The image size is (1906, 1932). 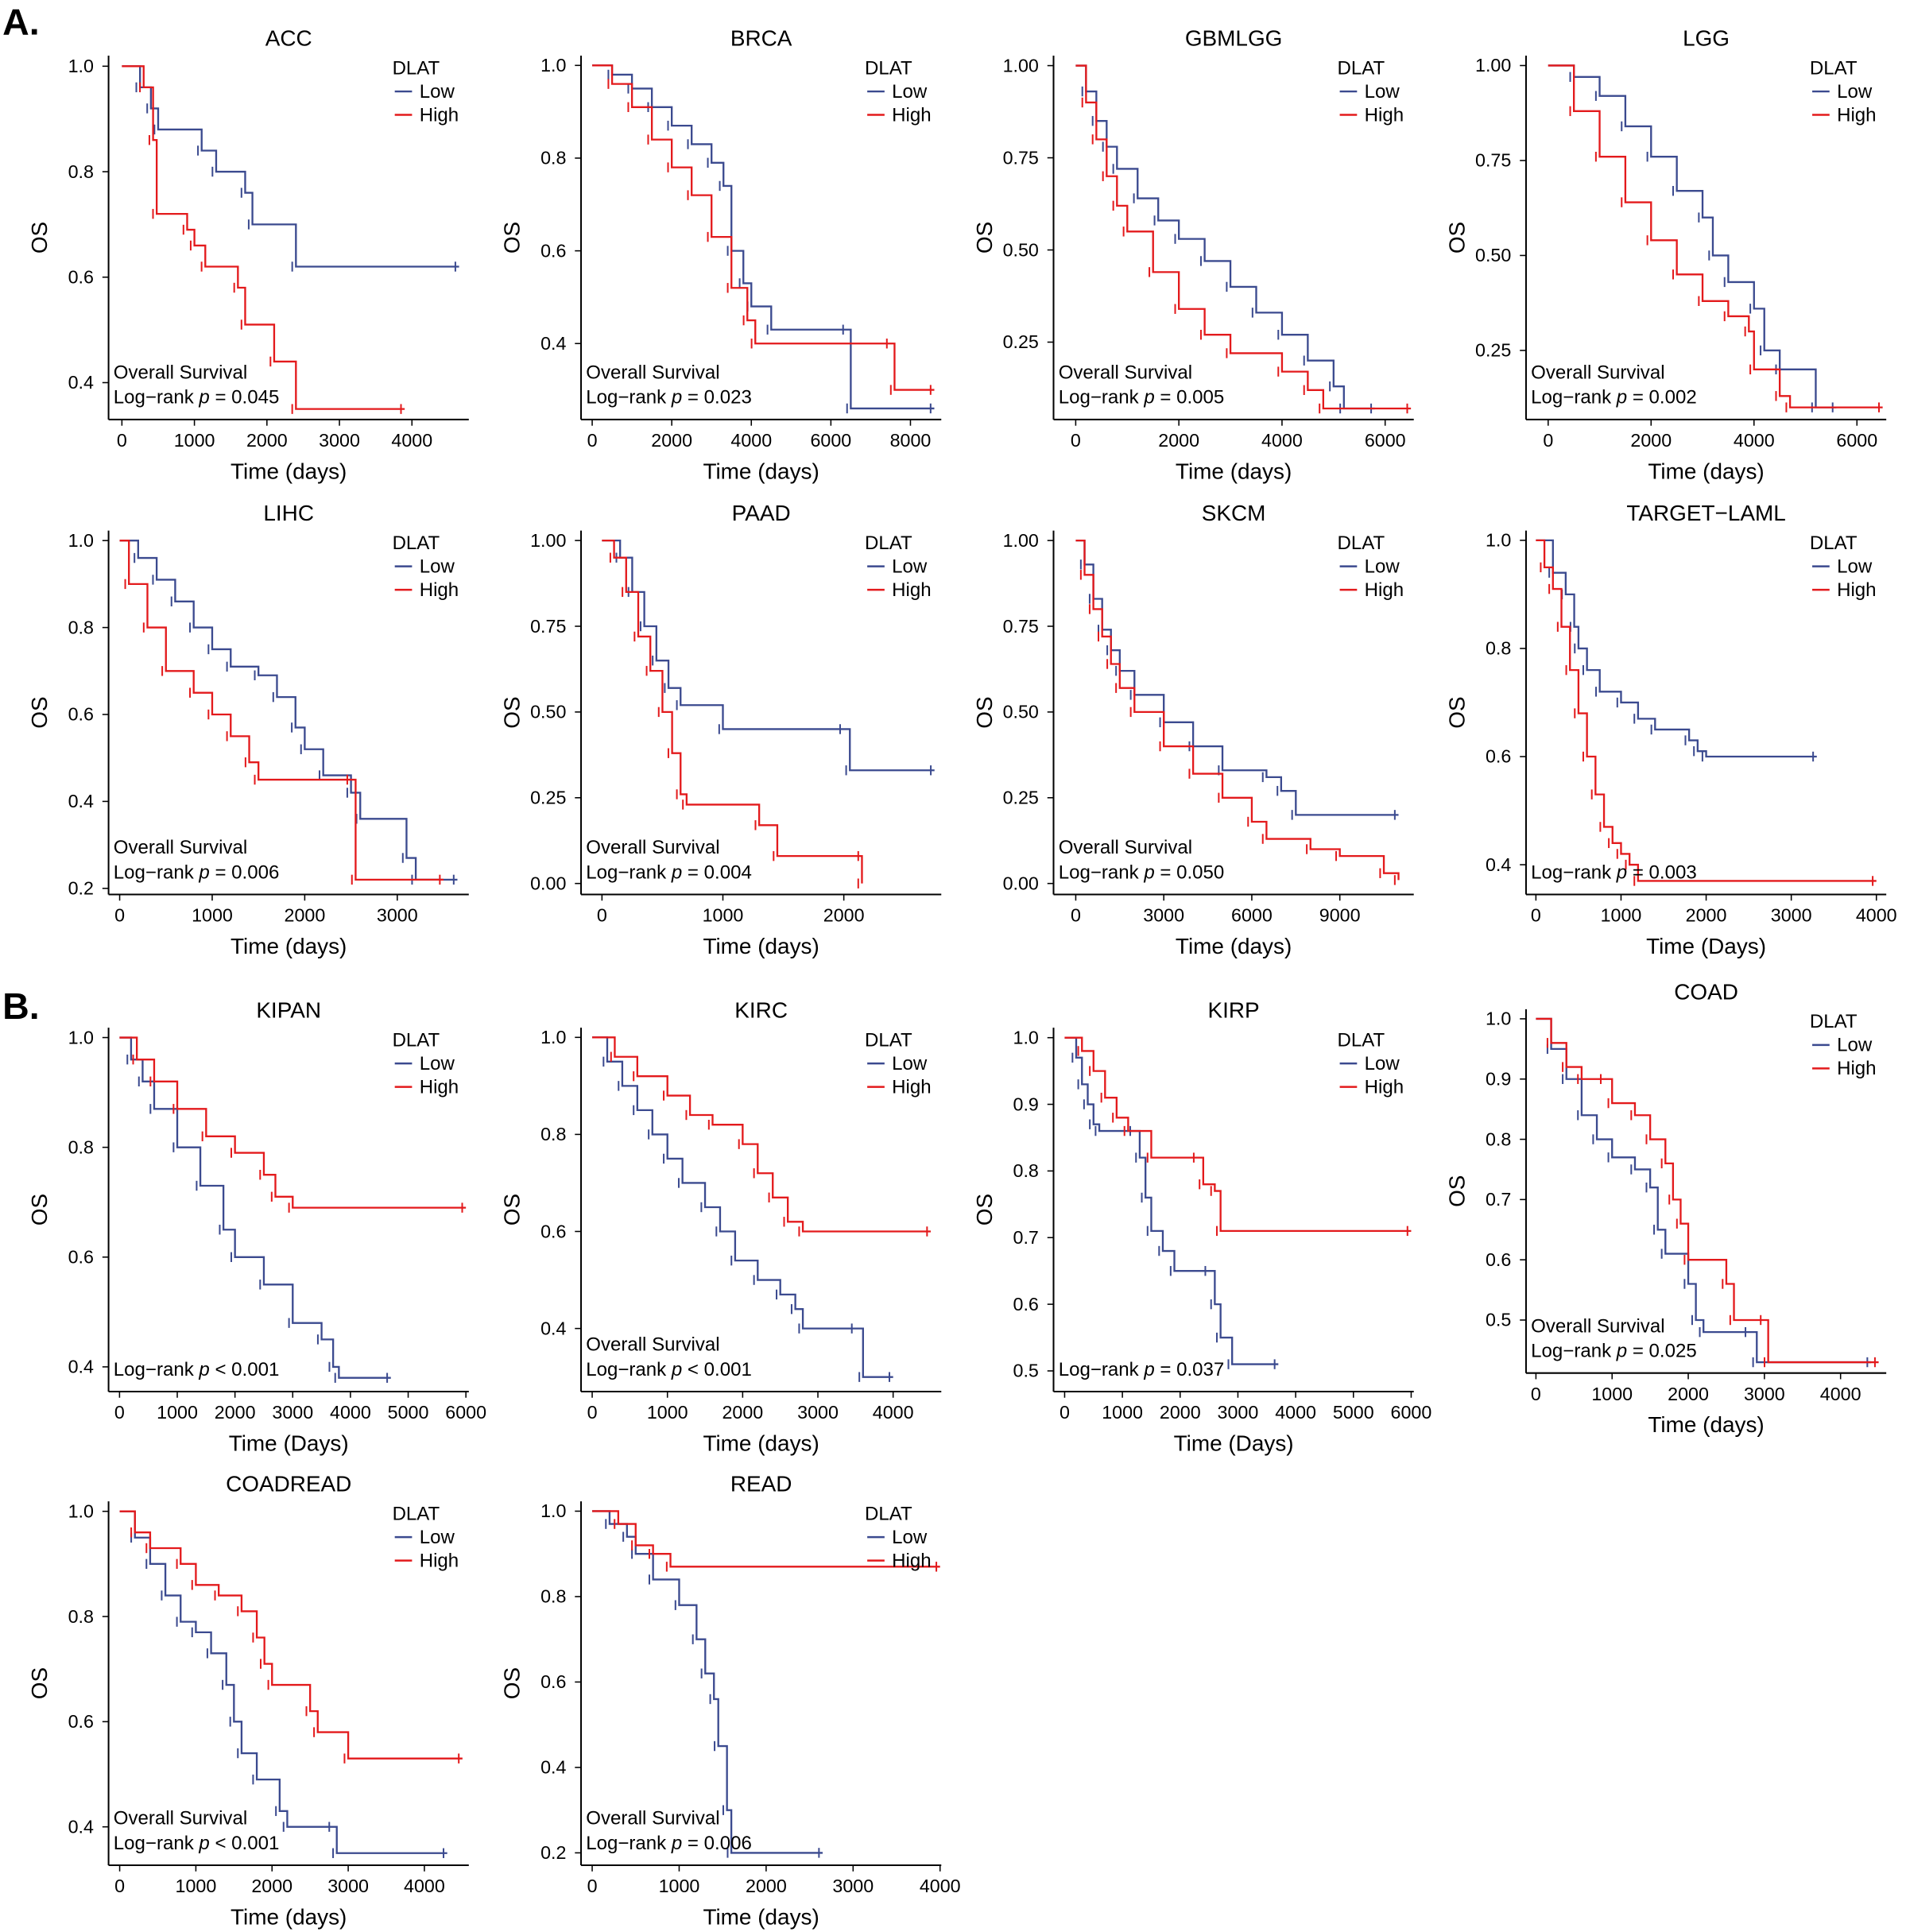 What do you see at coordinates (1295, 1412) in the screenshot?
I see `x-tick-label: 4000` at bounding box center [1295, 1412].